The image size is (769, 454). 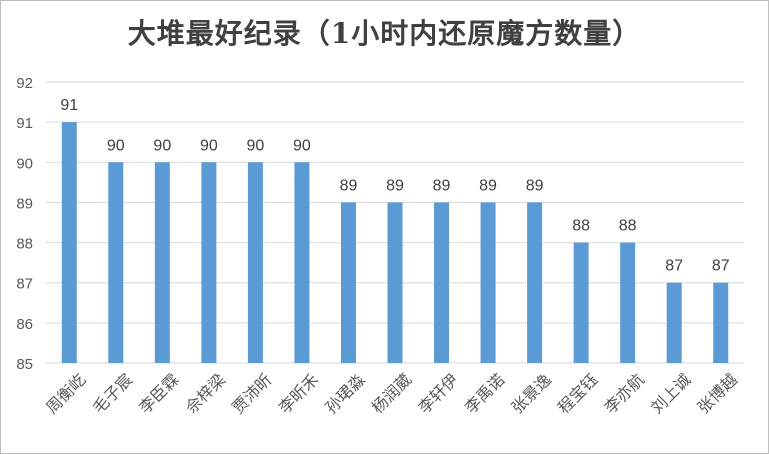 I want to click on x-tick-label: 李臣霖, so click(x=158, y=393).